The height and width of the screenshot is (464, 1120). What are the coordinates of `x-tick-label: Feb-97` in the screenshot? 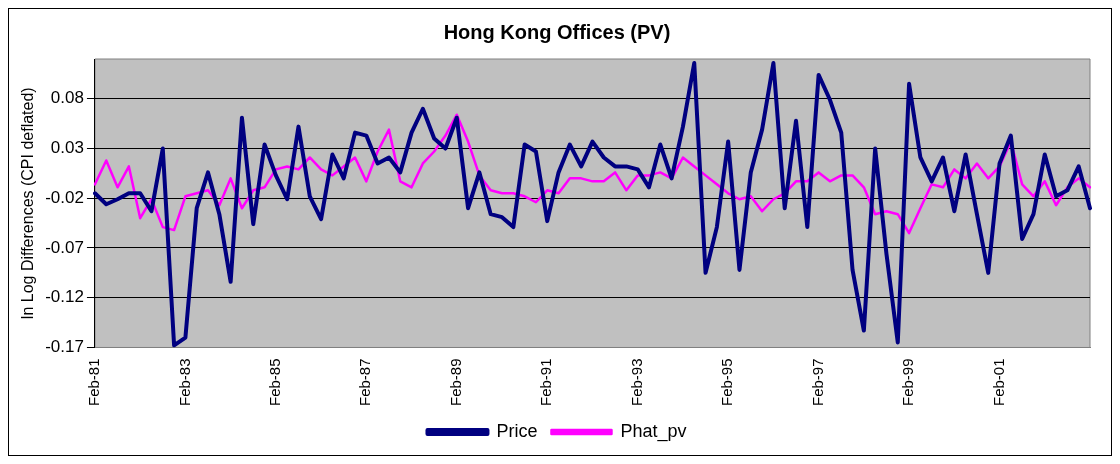 It's located at (817, 382).